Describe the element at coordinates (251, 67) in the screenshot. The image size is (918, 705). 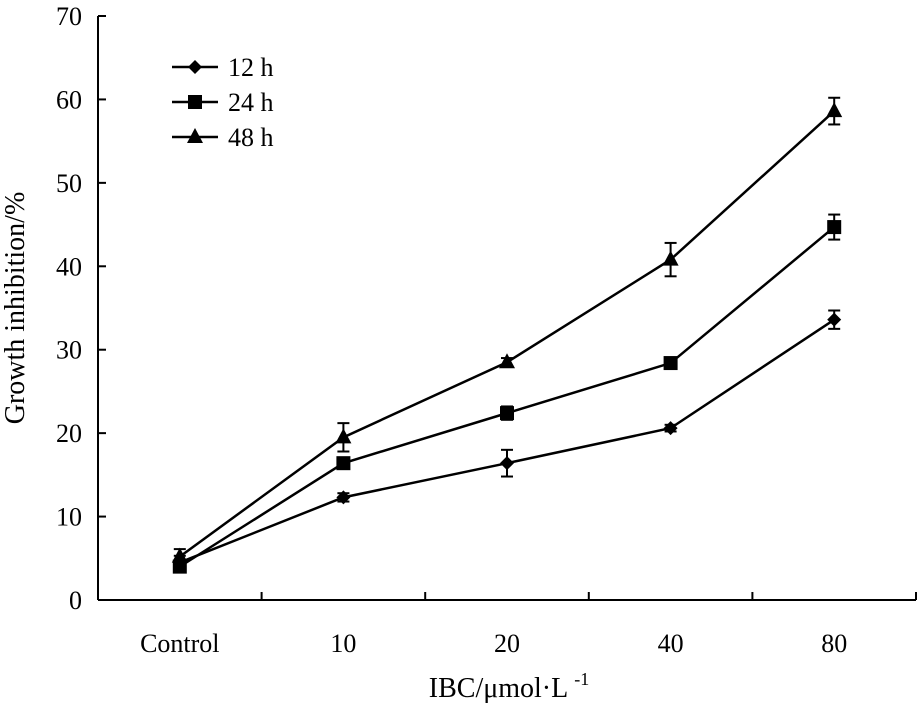
I see `legend-label: 12 h` at that location.